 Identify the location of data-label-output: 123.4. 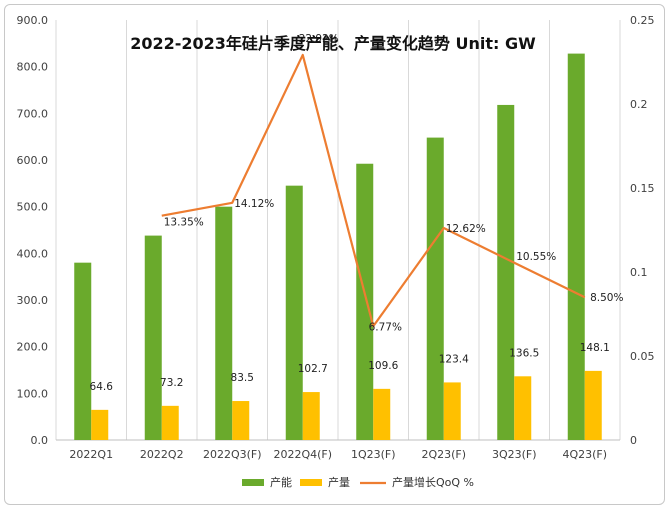
(454, 359).